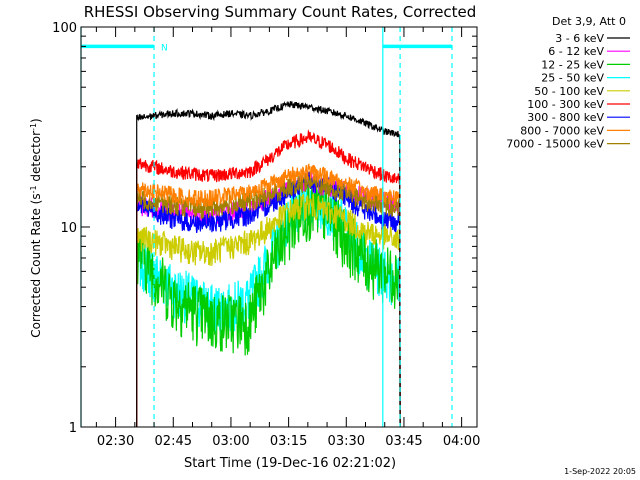  What do you see at coordinates (164, 48) in the screenshot?
I see `flag-label: N` at bounding box center [164, 48].